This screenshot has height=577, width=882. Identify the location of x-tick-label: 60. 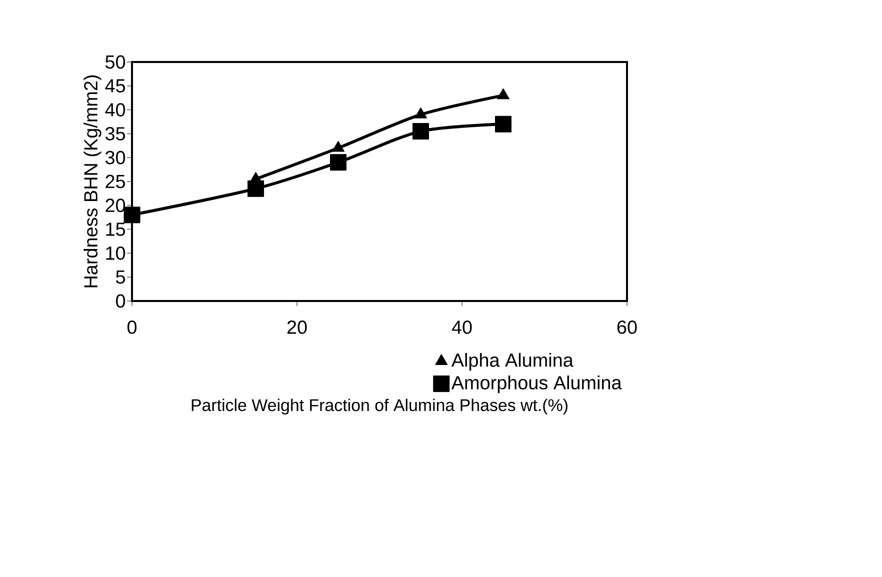
(627, 327).